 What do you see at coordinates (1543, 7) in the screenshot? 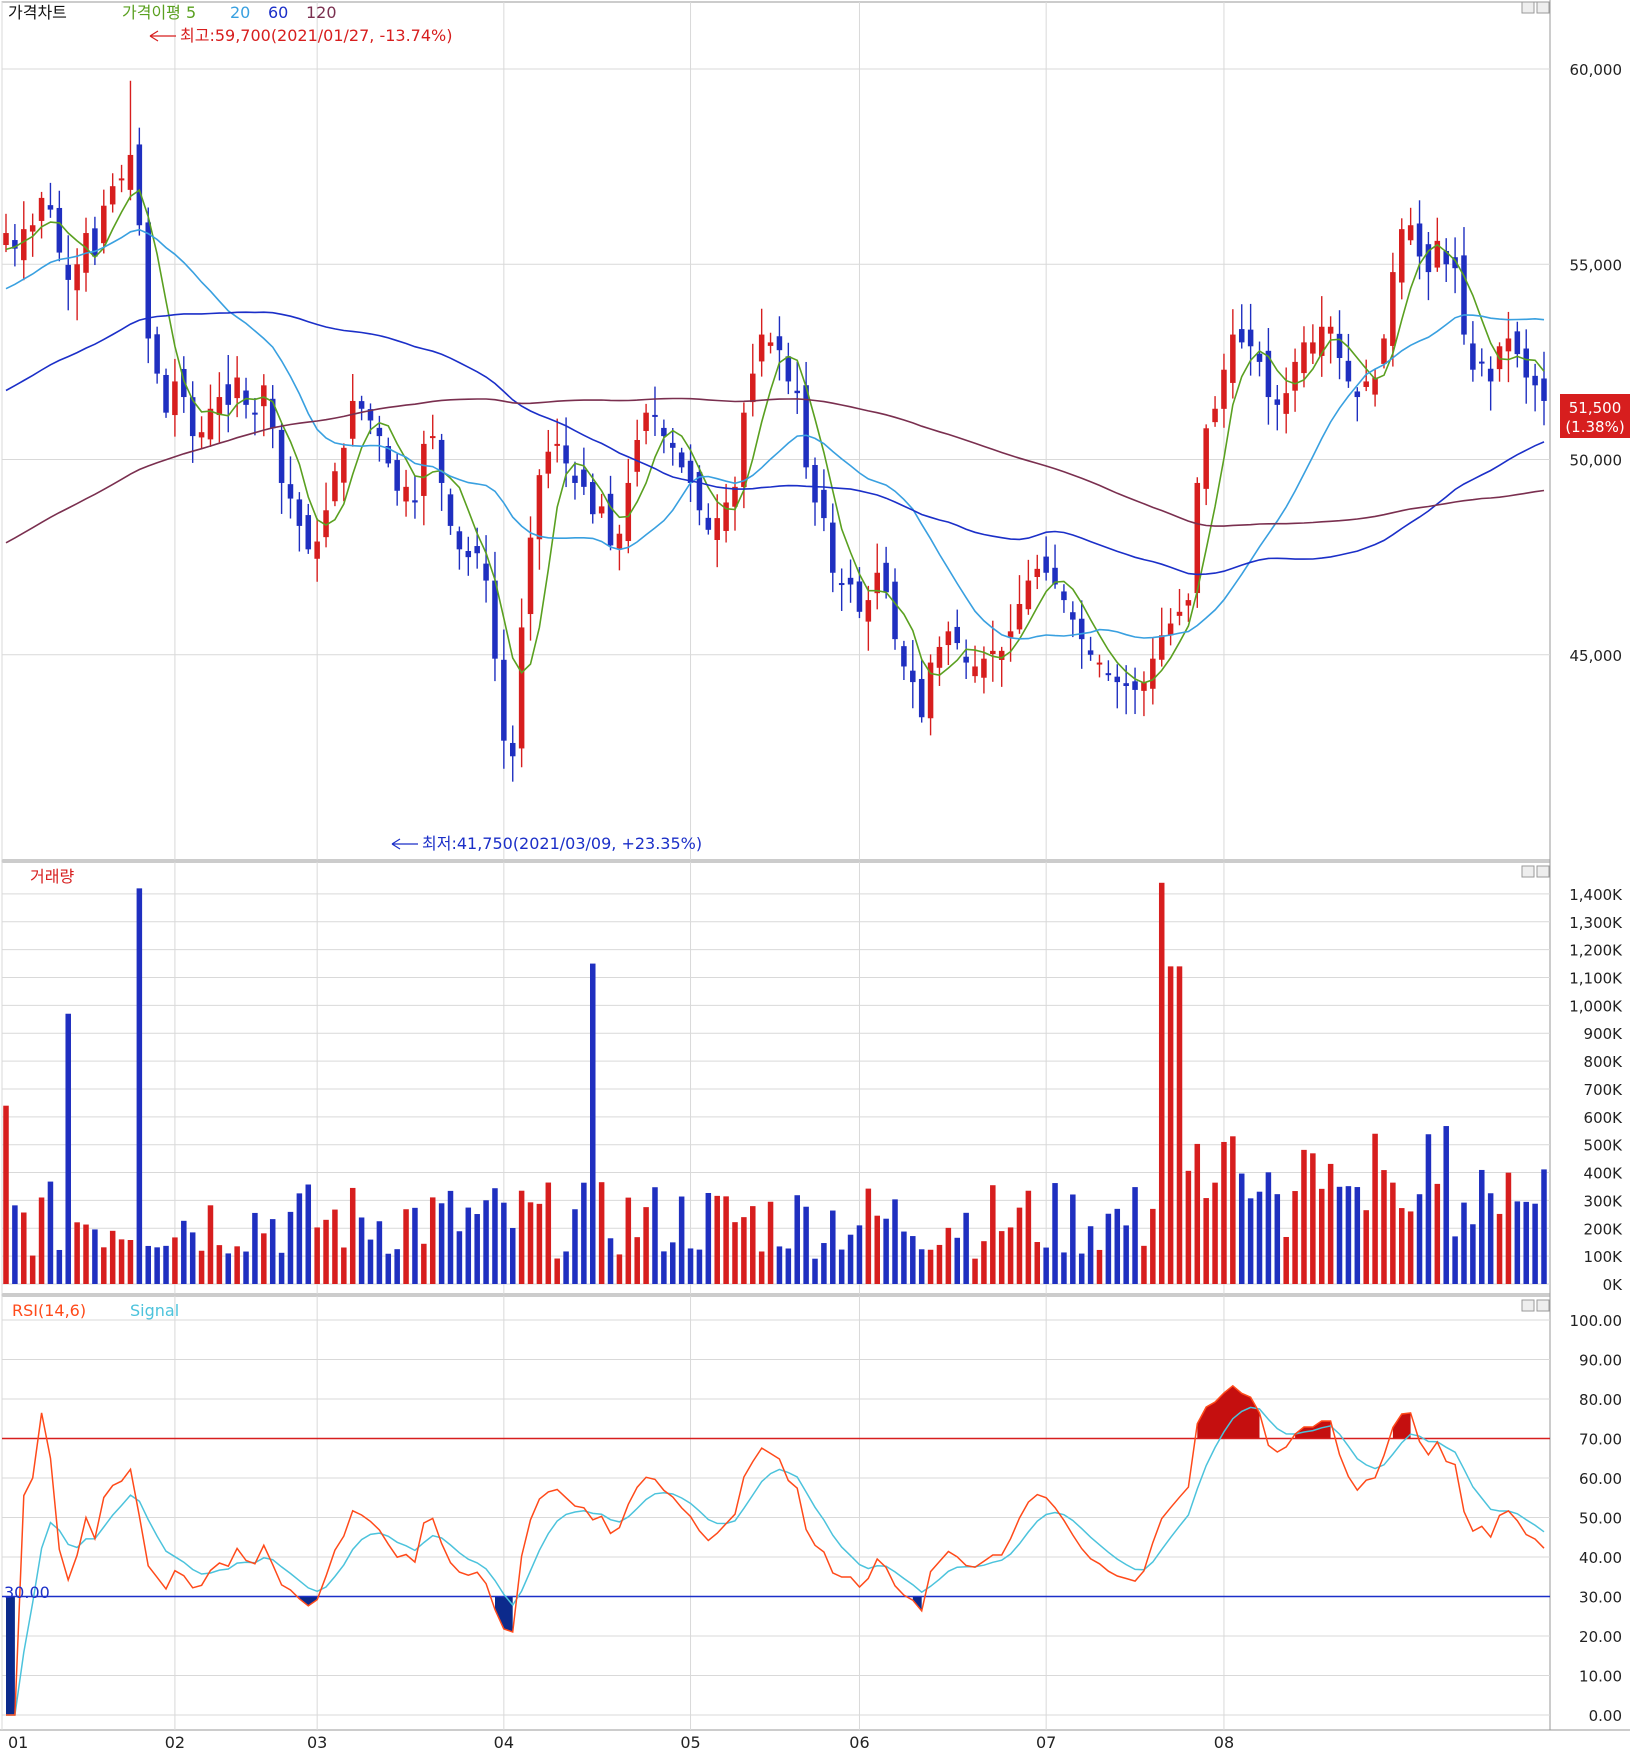
I see `price-close-button` at bounding box center [1543, 7].